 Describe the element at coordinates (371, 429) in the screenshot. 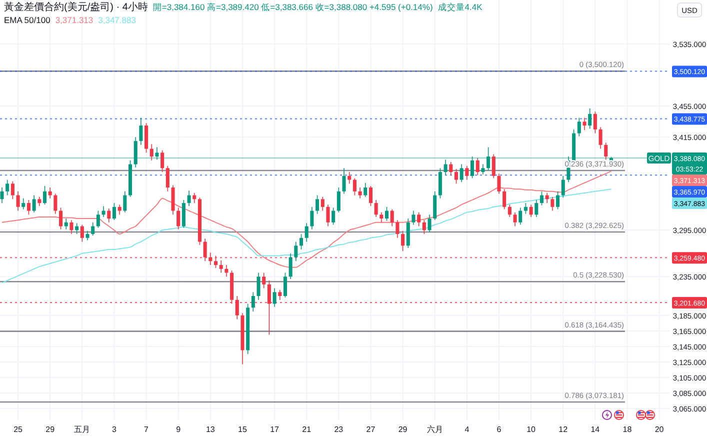

I see `x-tick-label: 27` at that location.